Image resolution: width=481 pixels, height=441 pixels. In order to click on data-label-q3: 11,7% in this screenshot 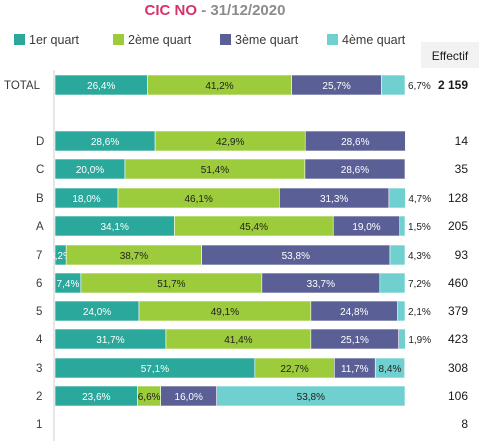, I will do `click(355, 369)`.